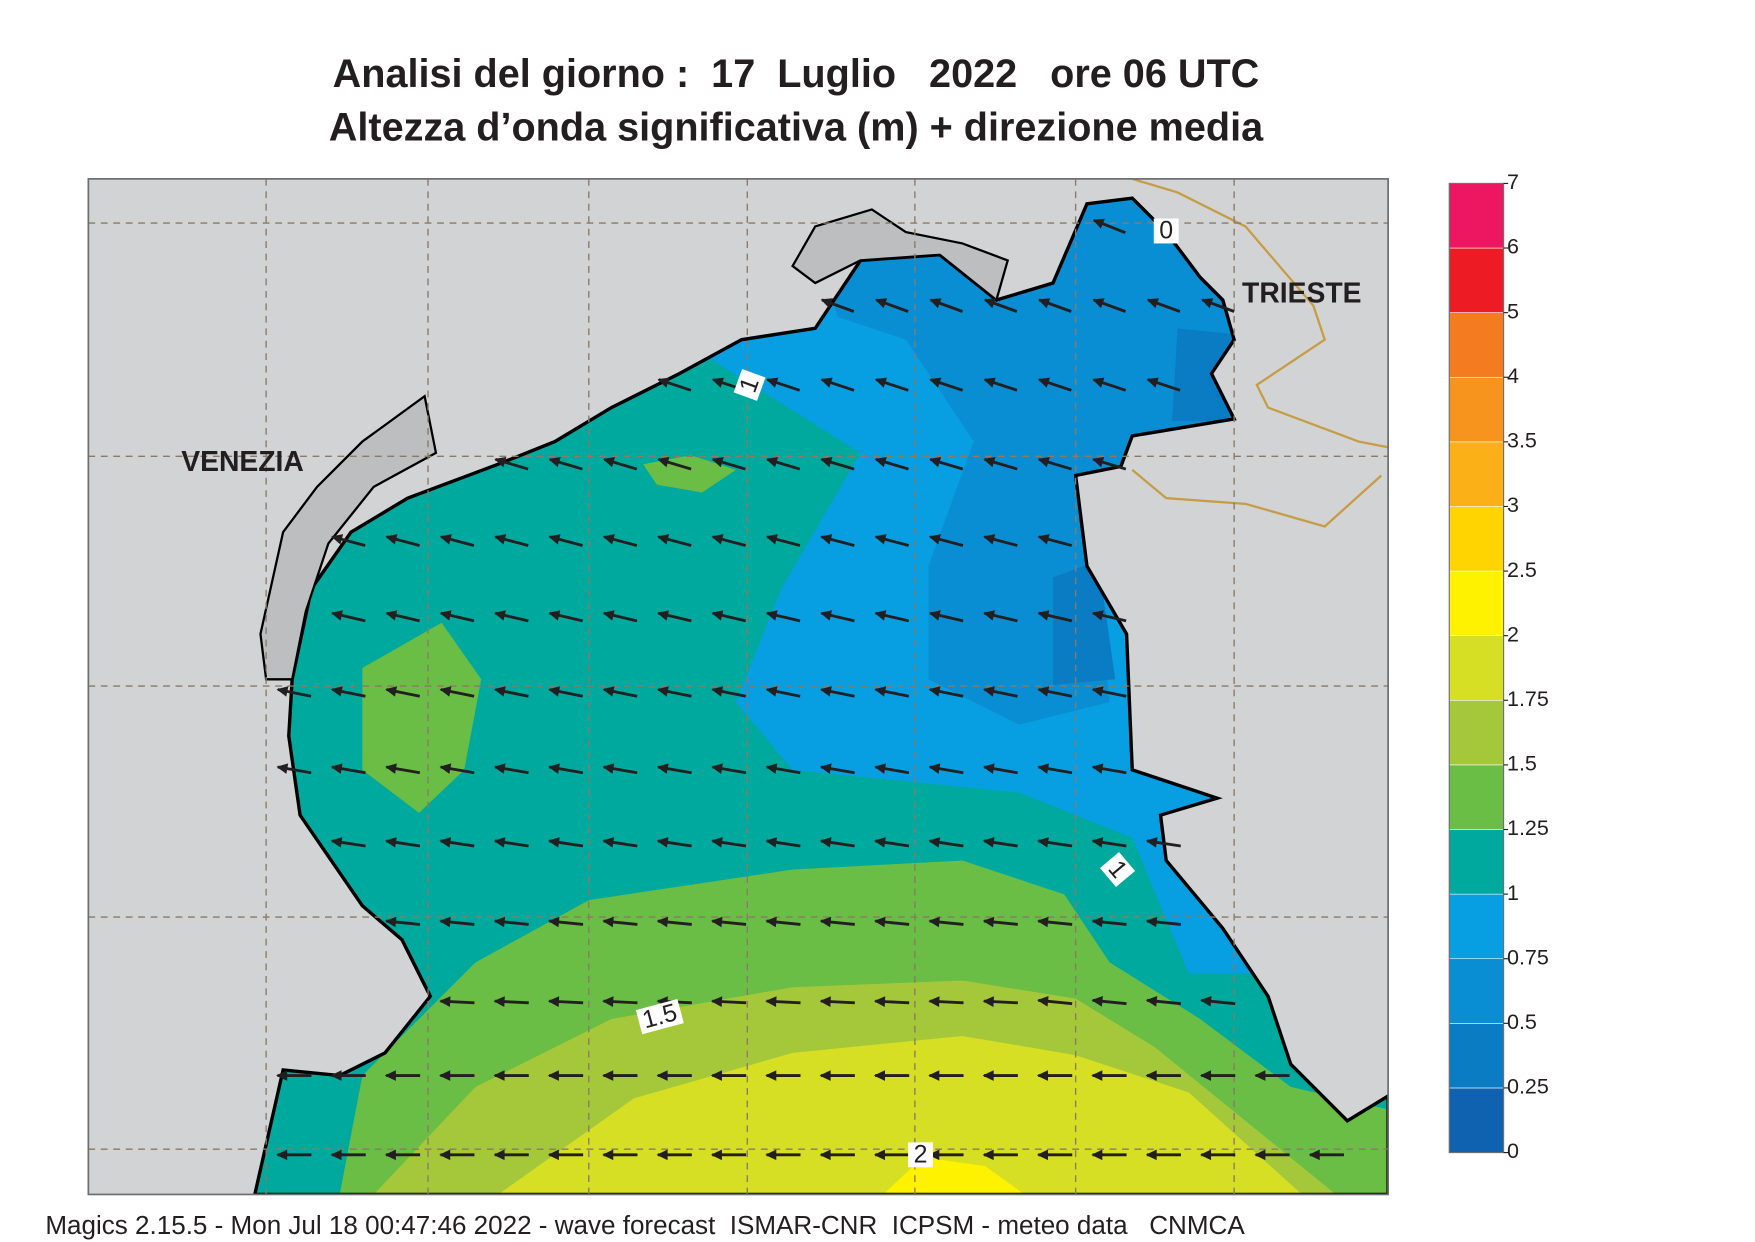  What do you see at coordinates (1302, 292) in the screenshot?
I see `place-label: TRIESTE` at bounding box center [1302, 292].